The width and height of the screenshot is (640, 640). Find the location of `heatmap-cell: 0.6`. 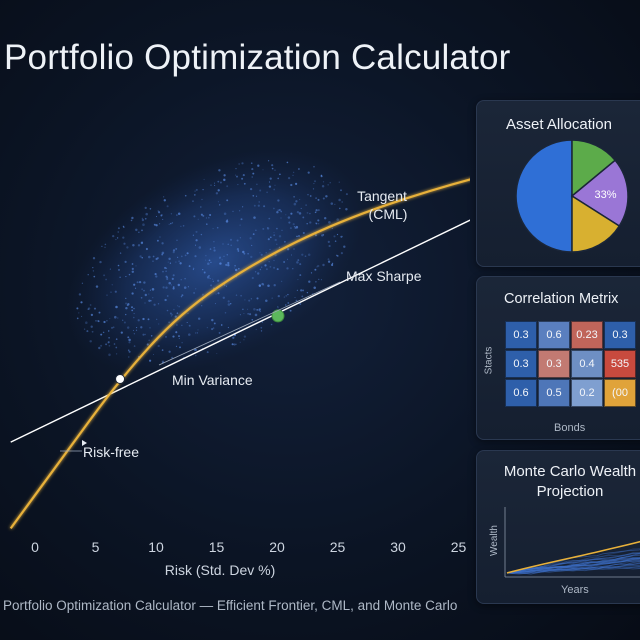

heatmap-cell: 0.6 is located at coordinates (521, 393).